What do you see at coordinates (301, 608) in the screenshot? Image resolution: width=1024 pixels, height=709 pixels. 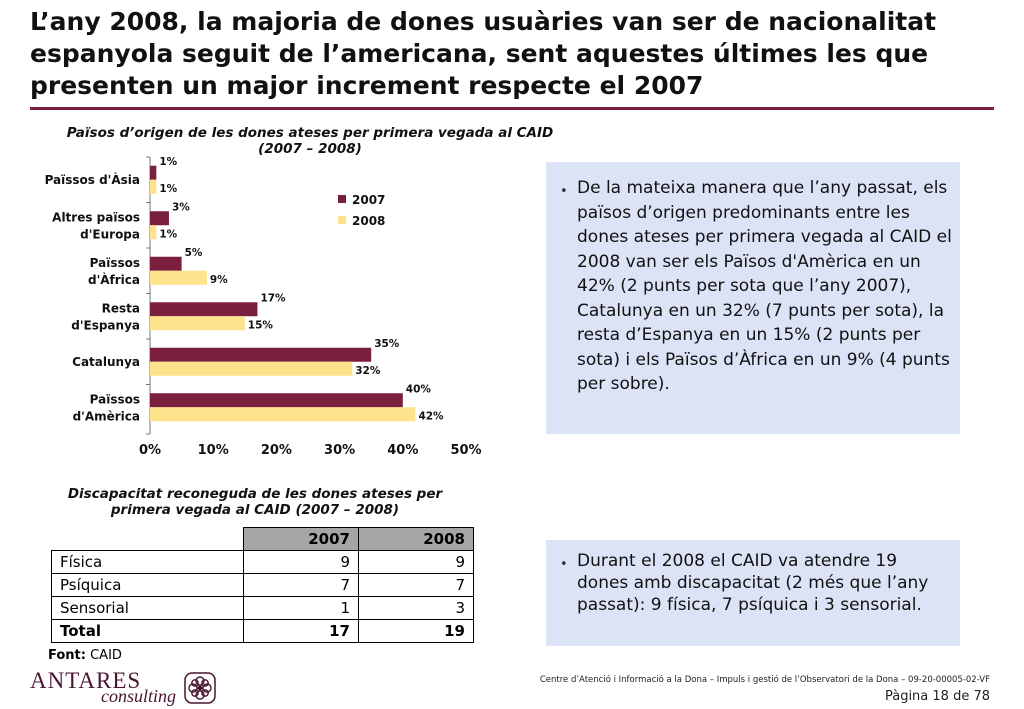 I see `table-cell-2007: 1` at bounding box center [301, 608].